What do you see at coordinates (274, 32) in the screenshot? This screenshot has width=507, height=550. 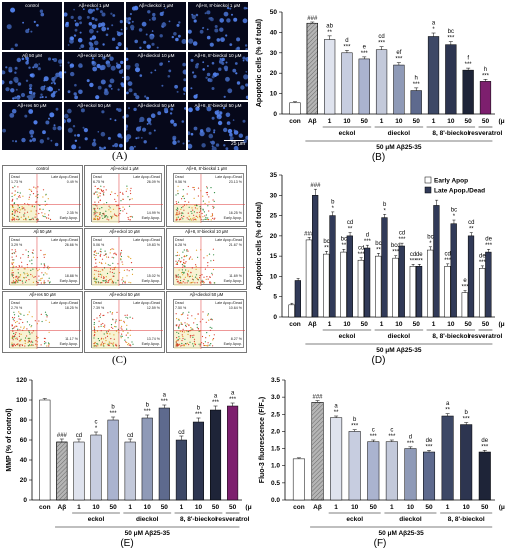 I see `y-tick-label: 40` at bounding box center [274, 32].